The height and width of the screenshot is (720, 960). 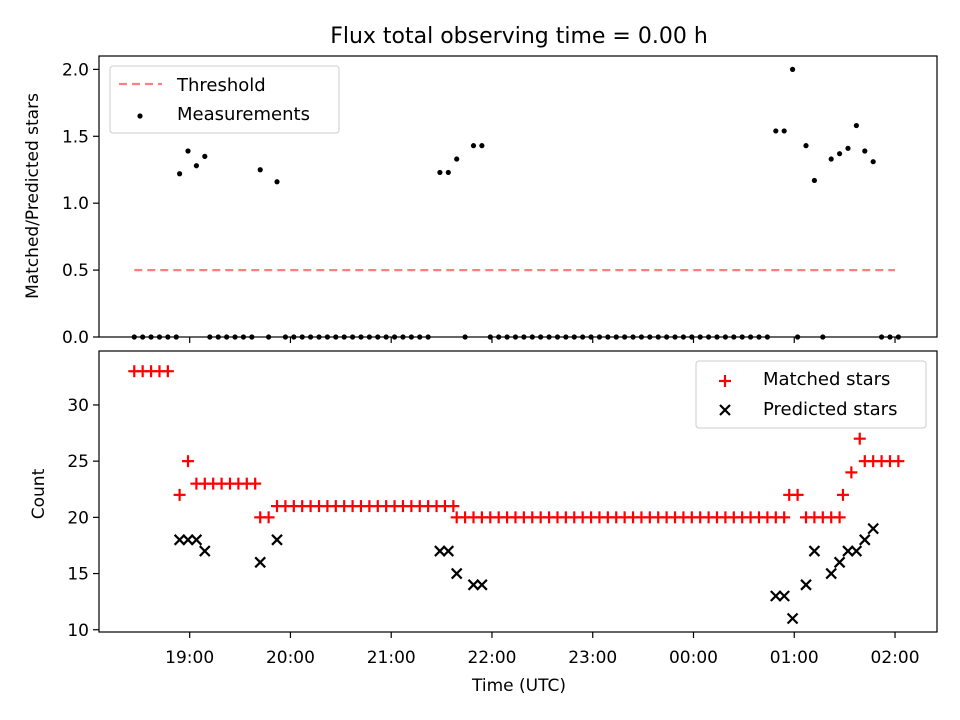 What do you see at coordinates (518, 686) in the screenshot?
I see `x-axis-label: Time (UTC)` at bounding box center [518, 686].